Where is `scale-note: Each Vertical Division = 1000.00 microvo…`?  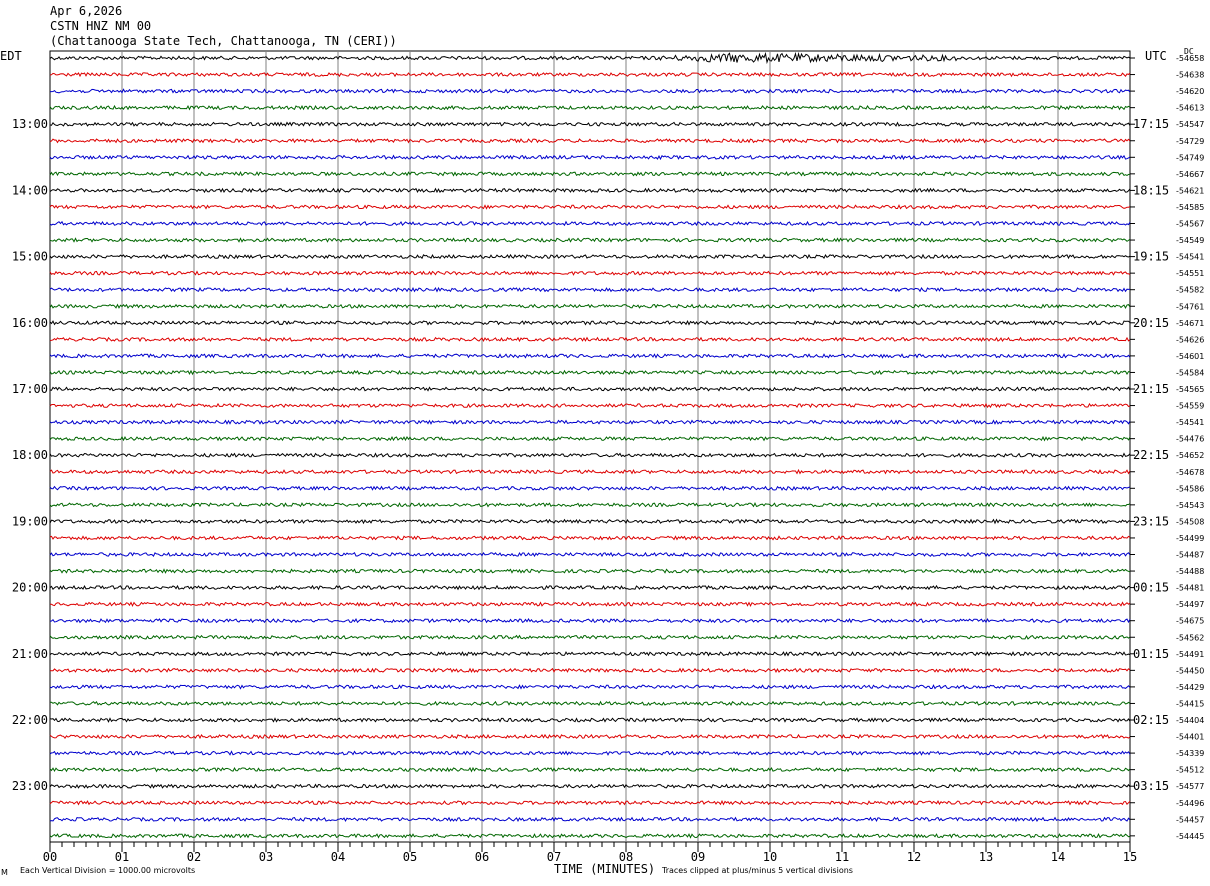 scale-note: Each Vertical Division = 1000.00 microvo… is located at coordinates (108, 870).